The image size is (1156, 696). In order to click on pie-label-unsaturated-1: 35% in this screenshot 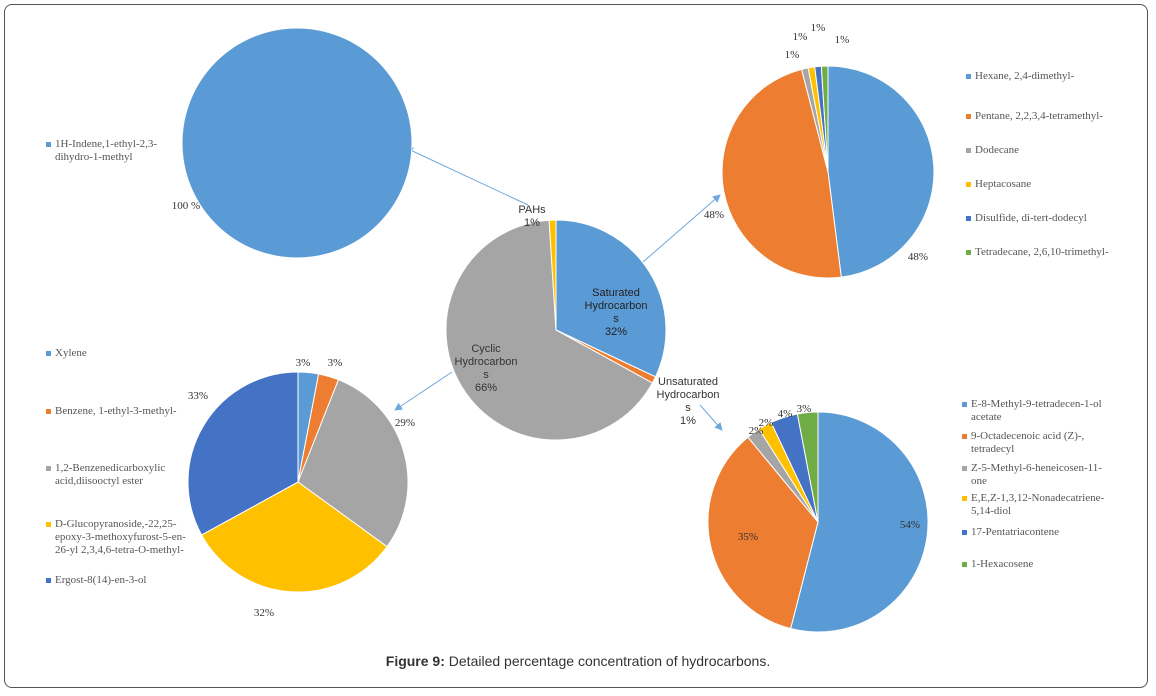, I will do `click(748, 537)`.